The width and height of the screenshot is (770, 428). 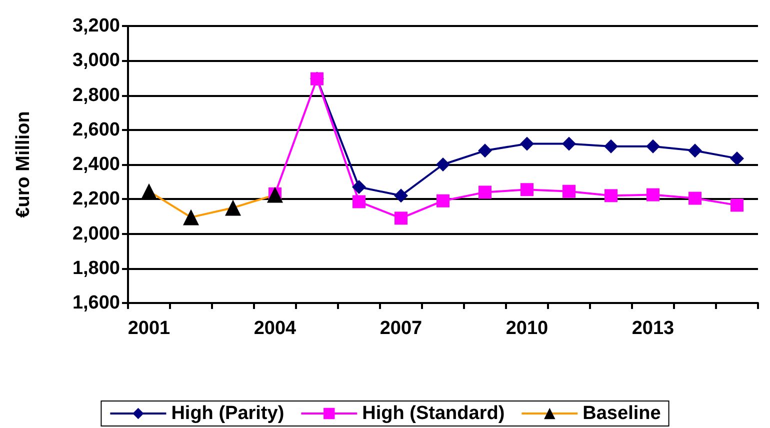 I want to click on y-tick-label: 2,200, so click(x=96, y=199).